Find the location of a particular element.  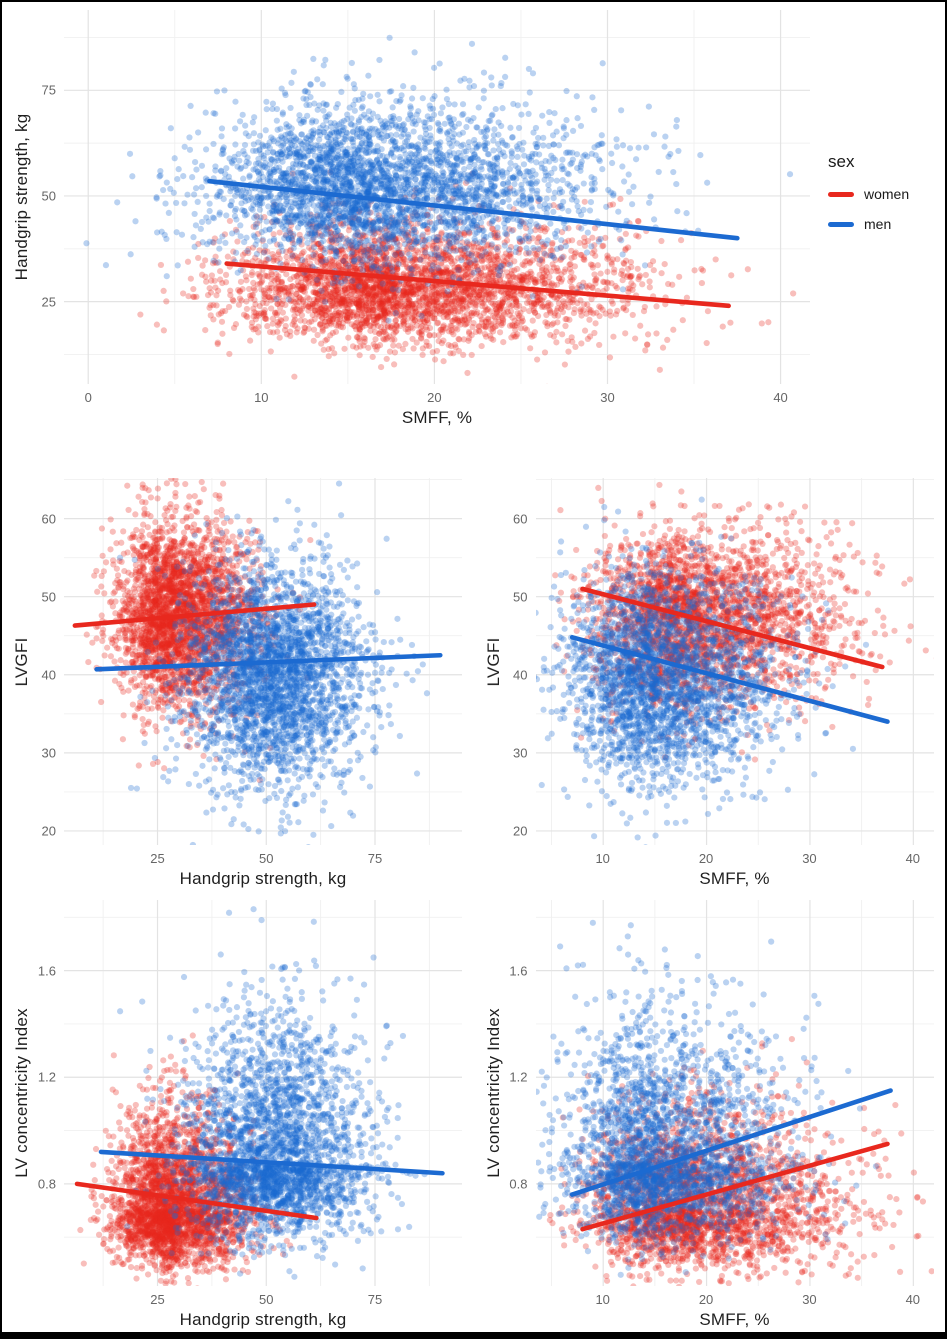

legend-key-men-icon is located at coordinates (841, 224).